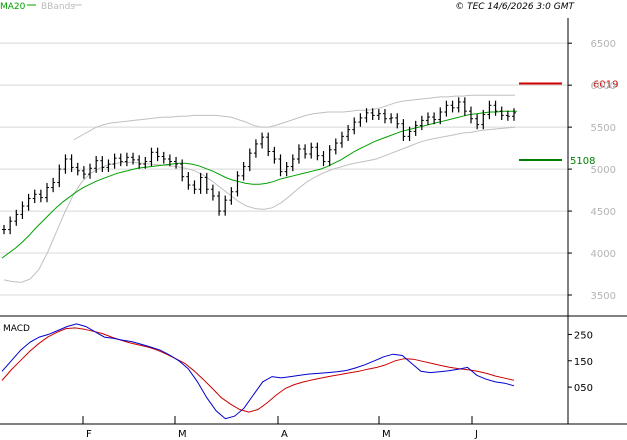 This screenshot has height=440, width=627. What do you see at coordinates (515, 7) in the screenshot?
I see `copyright-timestamp: © TEC 14/6/2026 3:0 GMT` at bounding box center [515, 7].